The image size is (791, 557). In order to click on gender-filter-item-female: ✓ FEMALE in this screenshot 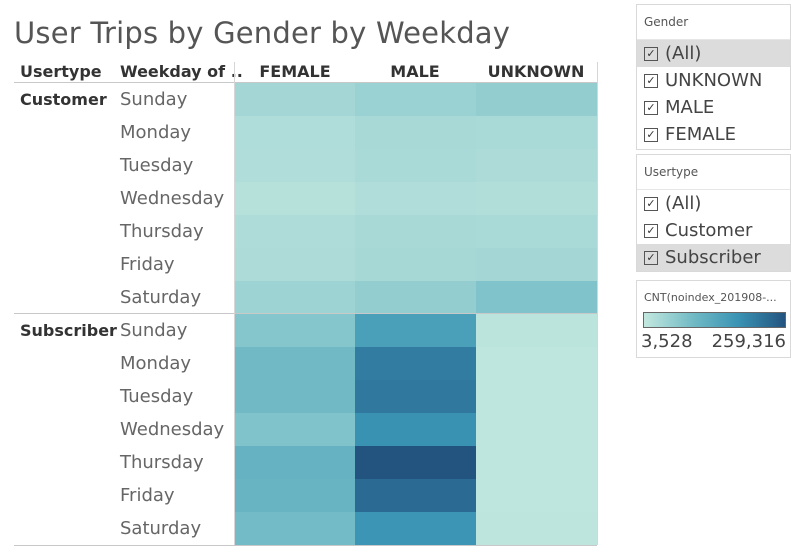, I will do `click(713, 134)`.